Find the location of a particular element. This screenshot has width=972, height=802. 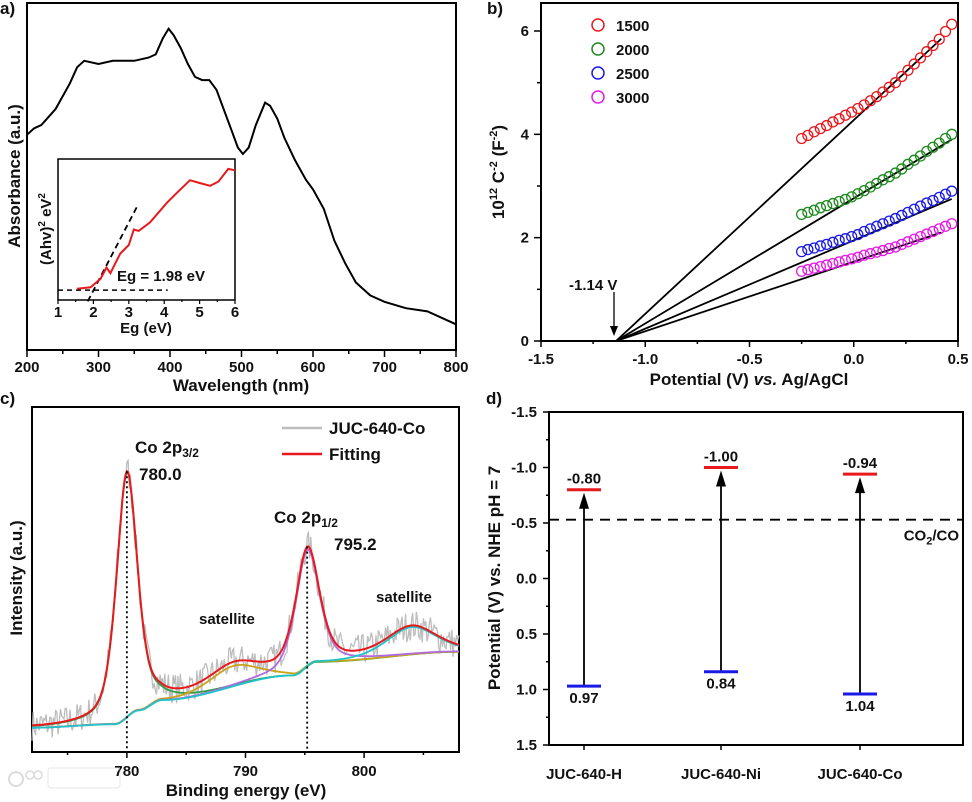

legend-label-2000: 2000 is located at coordinates (632, 50).